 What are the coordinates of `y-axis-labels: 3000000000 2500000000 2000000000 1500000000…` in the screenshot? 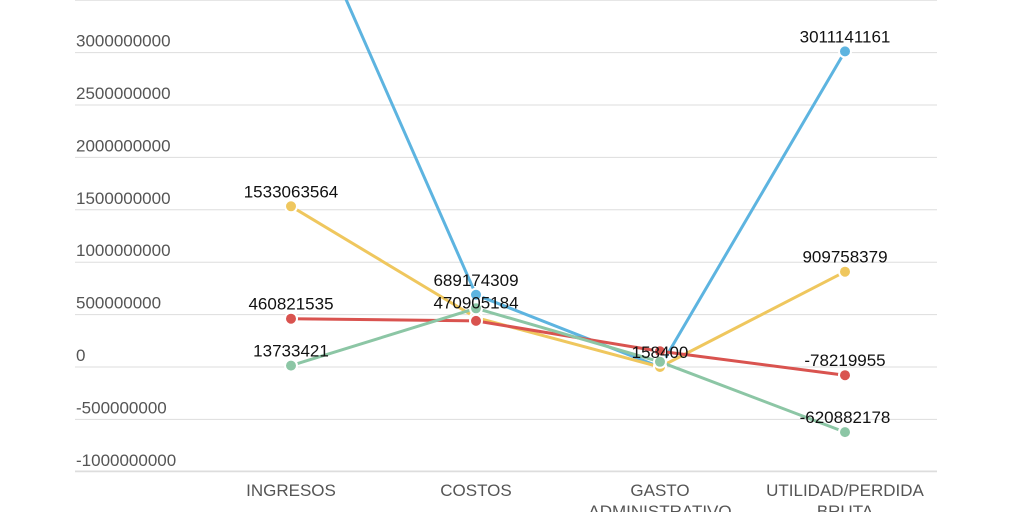 It's located at (126, 251).